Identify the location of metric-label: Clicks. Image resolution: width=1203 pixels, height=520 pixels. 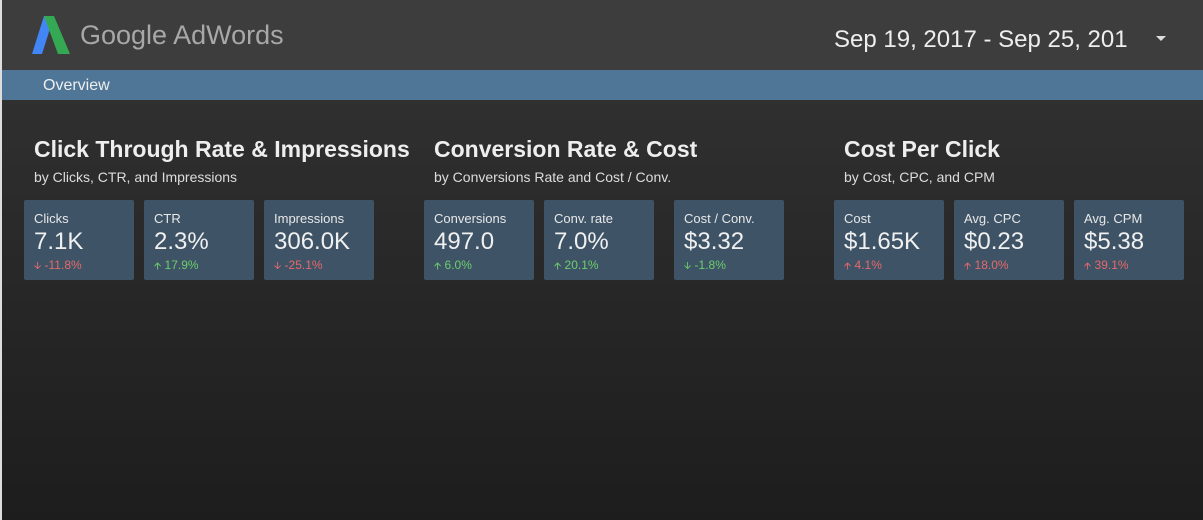
(51, 218).